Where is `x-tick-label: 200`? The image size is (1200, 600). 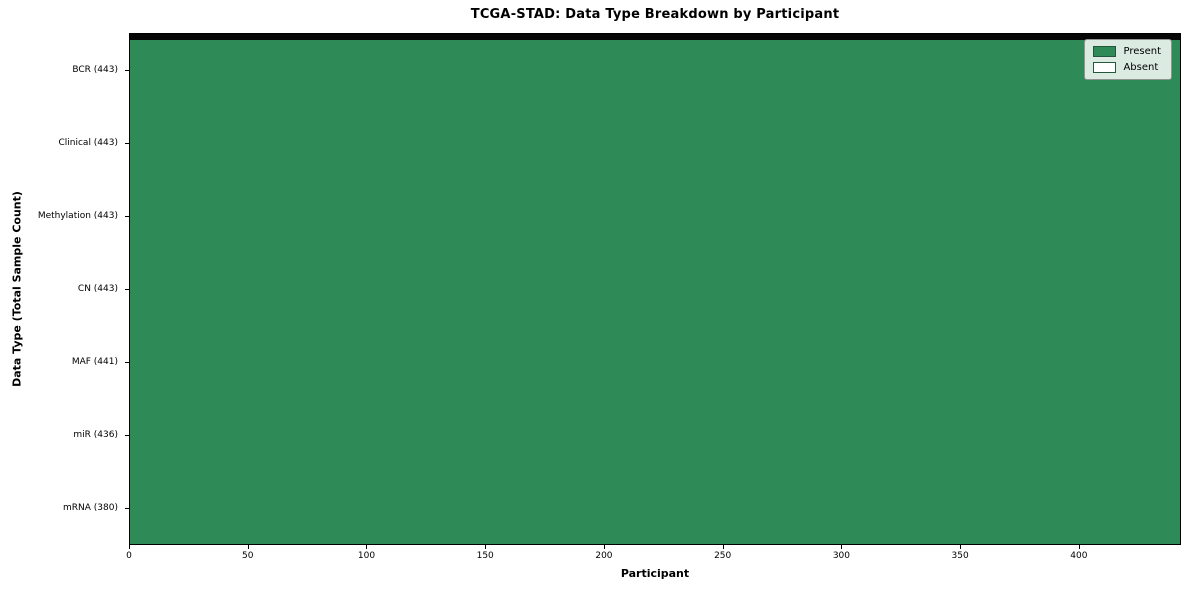 x-tick-label: 200 is located at coordinates (604, 556).